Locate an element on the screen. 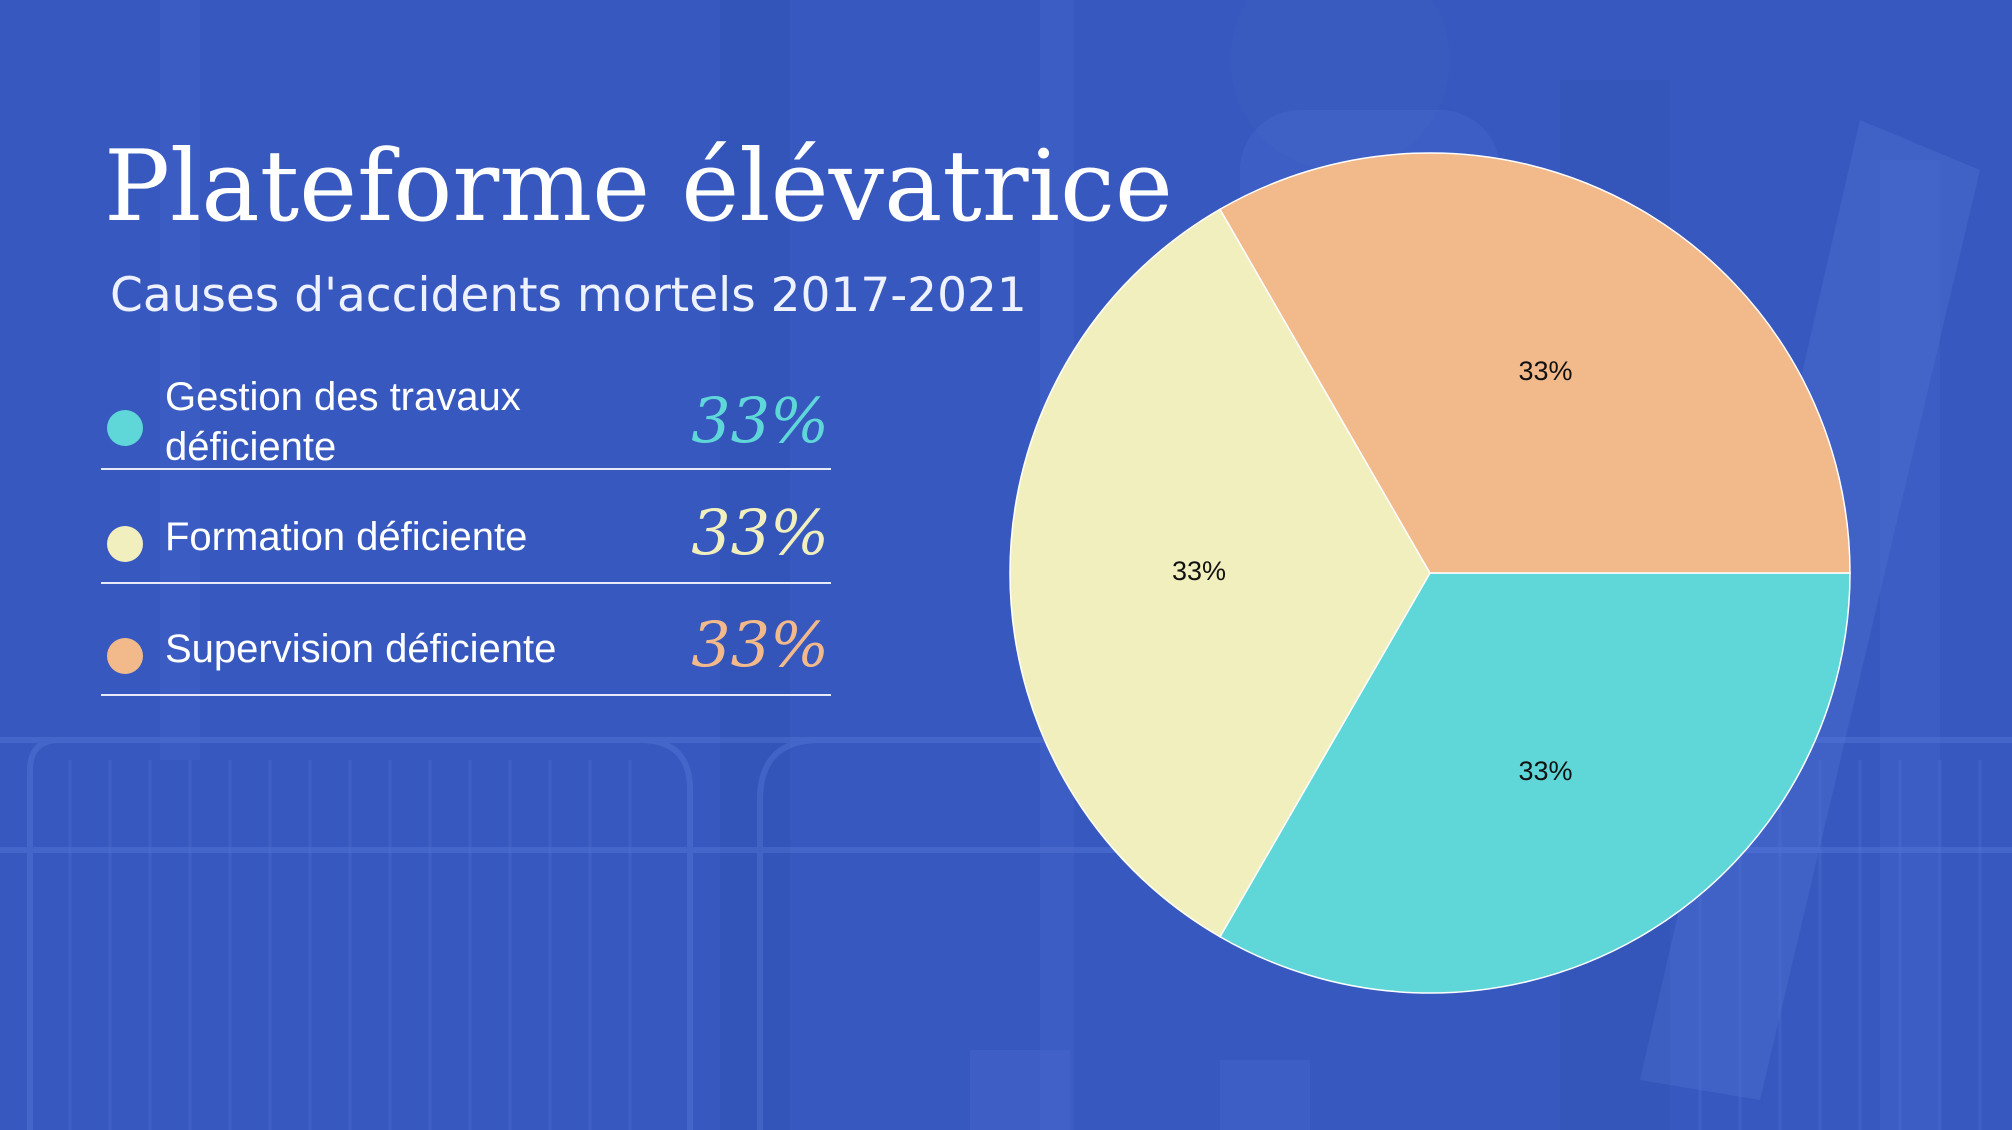 The height and width of the screenshot is (1130, 2012). legend-item: Formation déficiente 33% is located at coordinates (466, 527).